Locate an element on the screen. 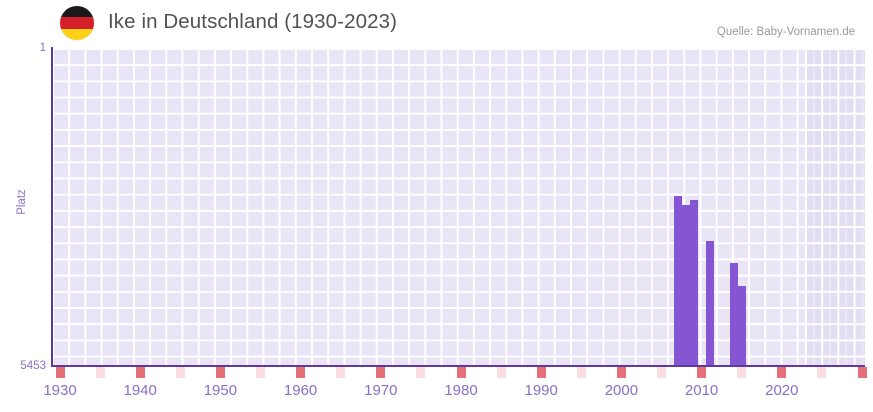 The width and height of the screenshot is (873, 412). y-axis-label: Platz is located at coordinates (22, 202).